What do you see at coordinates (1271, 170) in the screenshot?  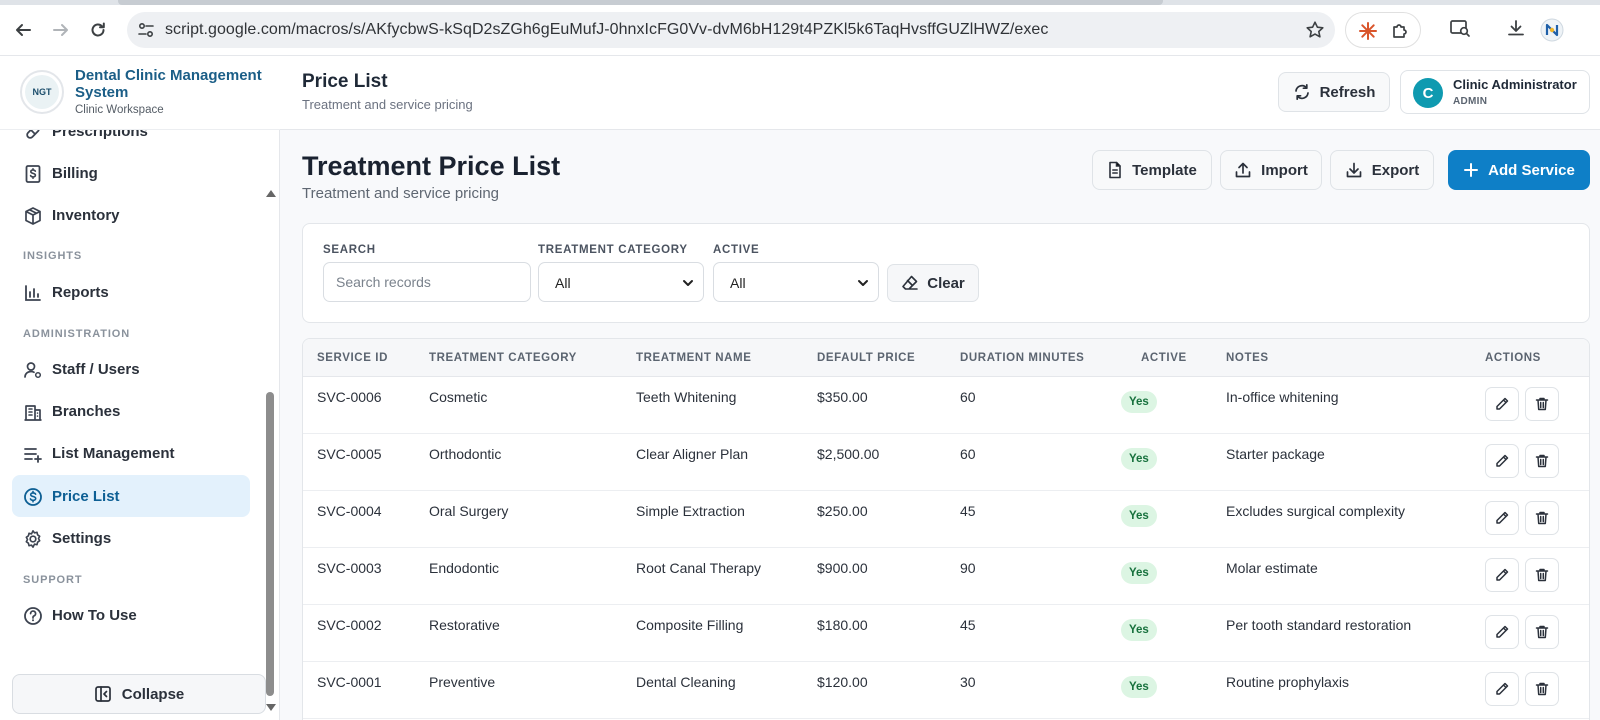 I see `import-button: Import` at bounding box center [1271, 170].